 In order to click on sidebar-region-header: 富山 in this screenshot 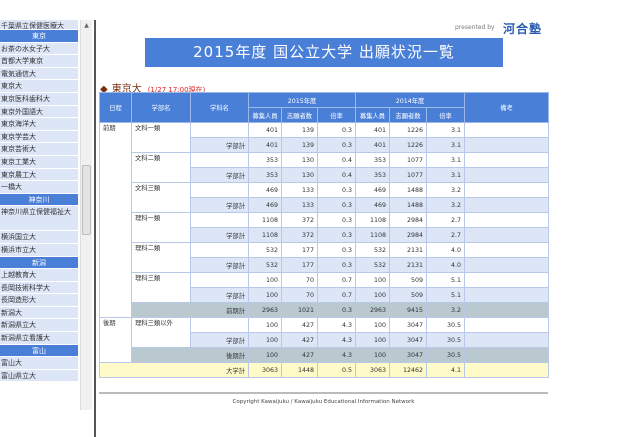, I will do `click(39, 351)`.